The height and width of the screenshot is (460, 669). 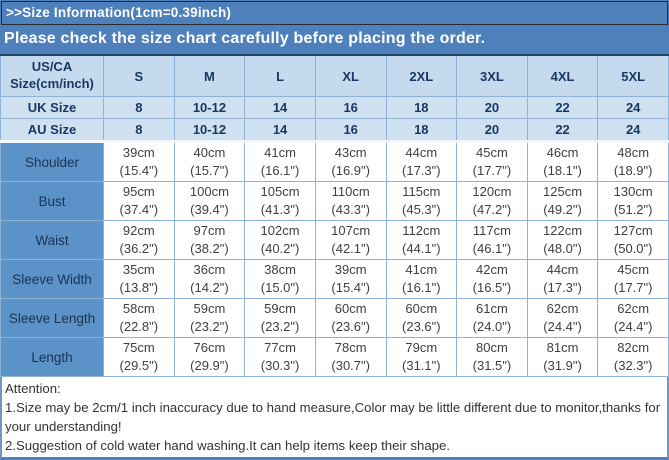 What do you see at coordinates (562, 209) in the screenshot?
I see `inch-value: (49.2")` at bounding box center [562, 209].